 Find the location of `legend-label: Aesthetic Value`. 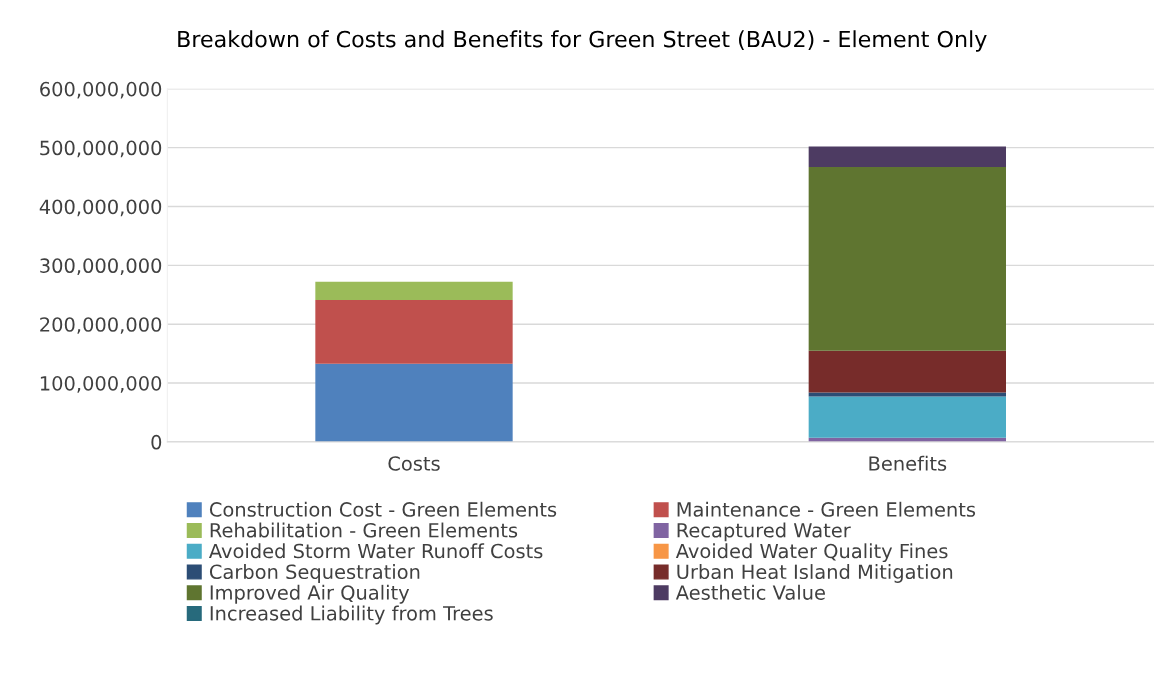

legend-label: Aesthetic Value is located at coordinates (750, 592).